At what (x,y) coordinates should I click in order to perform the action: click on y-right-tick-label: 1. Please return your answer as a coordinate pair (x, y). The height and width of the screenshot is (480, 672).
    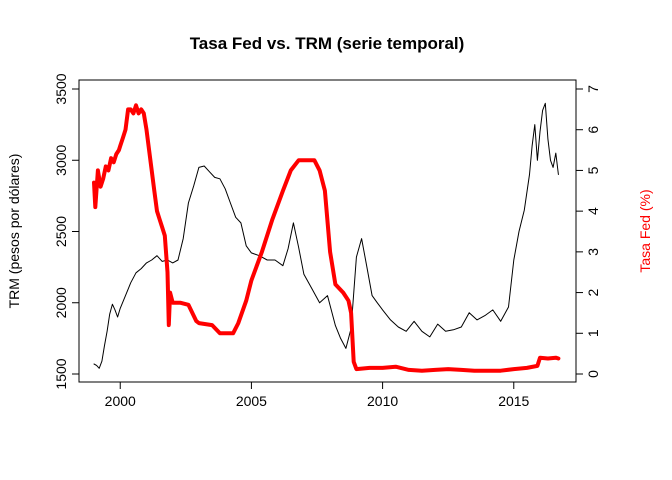
    Looking at the image, I should click on (593, 333).